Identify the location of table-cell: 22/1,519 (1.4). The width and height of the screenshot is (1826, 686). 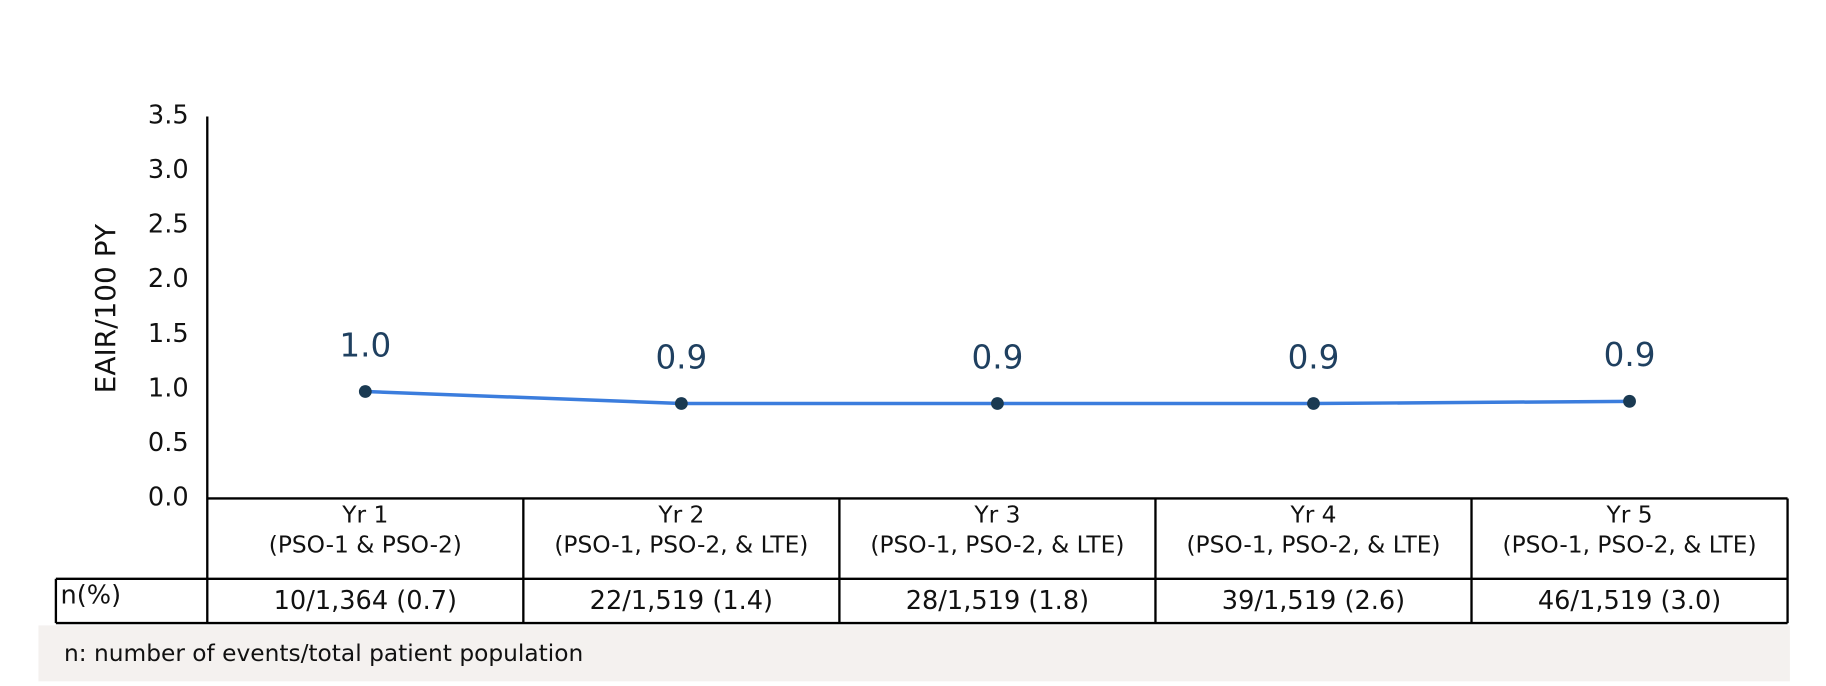
(681, 601).